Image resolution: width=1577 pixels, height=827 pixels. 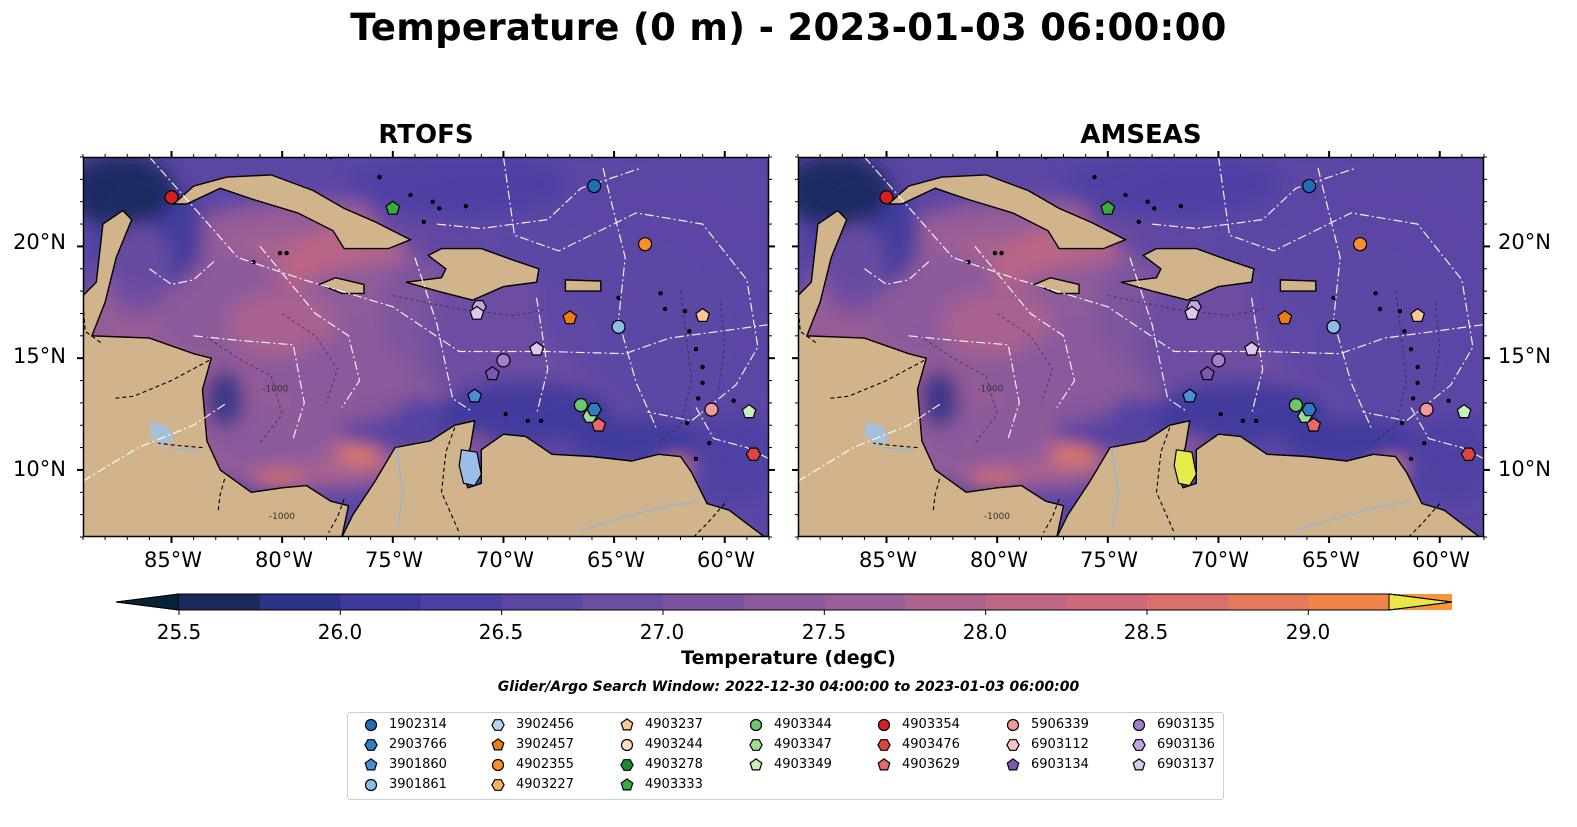 What do you see at coordinates (1524, 242) in the screenshot?
I see `lat-tick-20n: 20°N` at bounding box center [1524, 242].